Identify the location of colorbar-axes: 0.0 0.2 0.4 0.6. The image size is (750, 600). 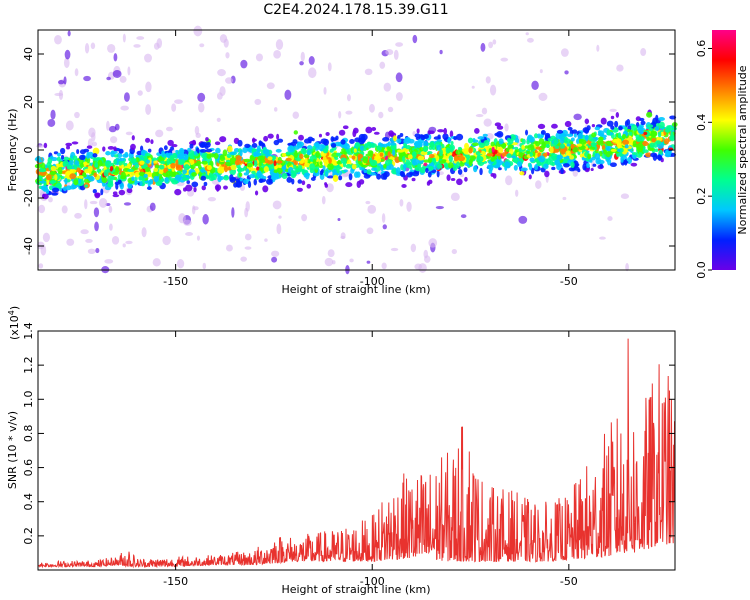
(703, 159).